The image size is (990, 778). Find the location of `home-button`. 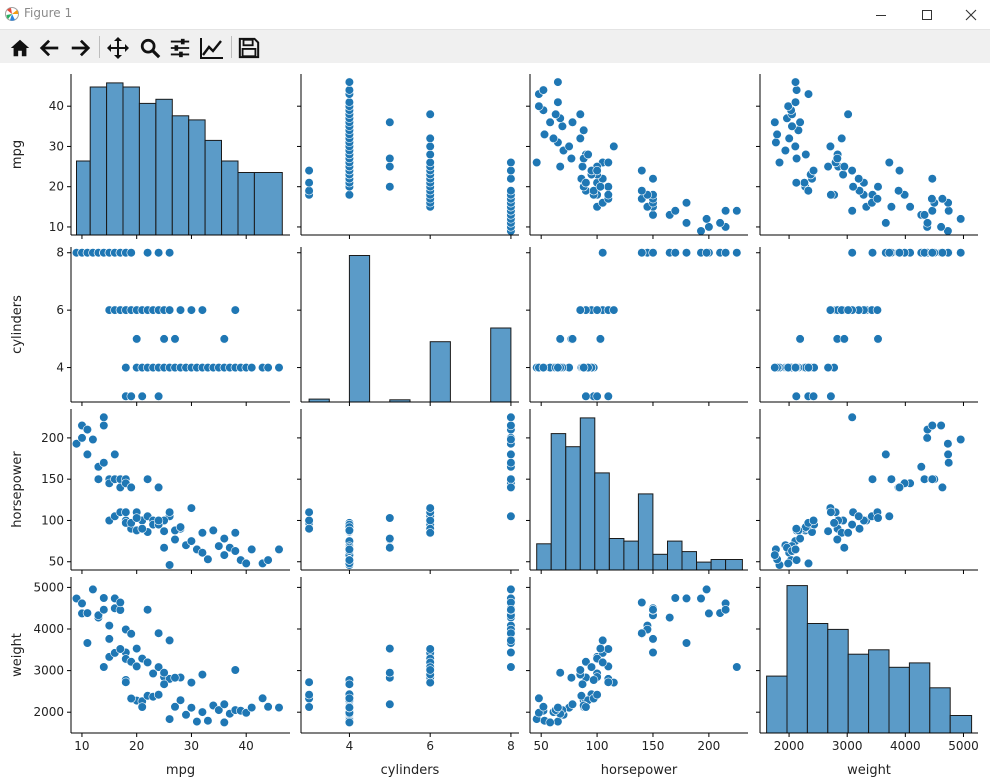

home-button is located at coordinates (20, 48).